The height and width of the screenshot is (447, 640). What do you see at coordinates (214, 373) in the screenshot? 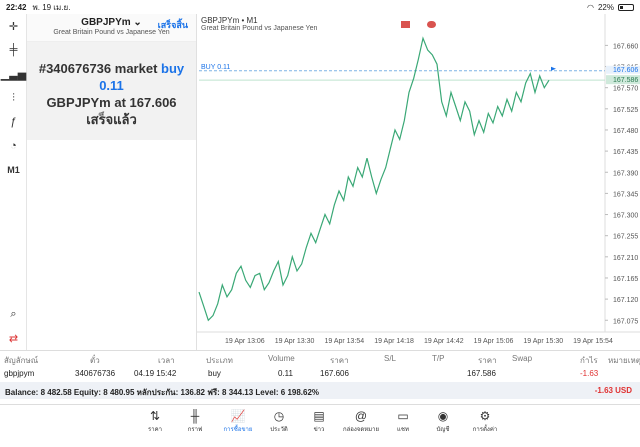
I see `cell-type: buy` at bounding box center [214, 373].